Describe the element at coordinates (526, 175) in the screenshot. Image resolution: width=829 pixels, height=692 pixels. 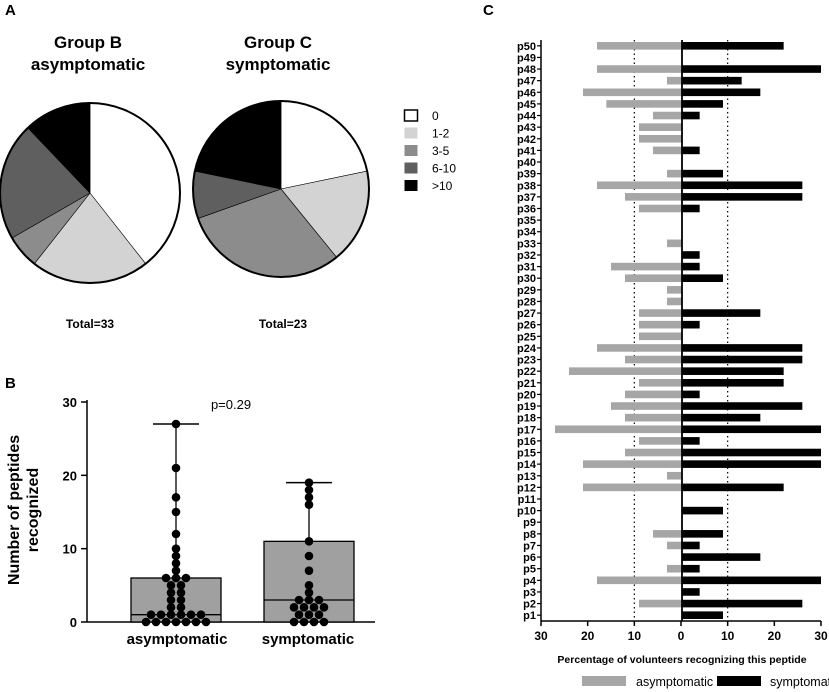
I see `peptide-label-p39: p39` at that location.